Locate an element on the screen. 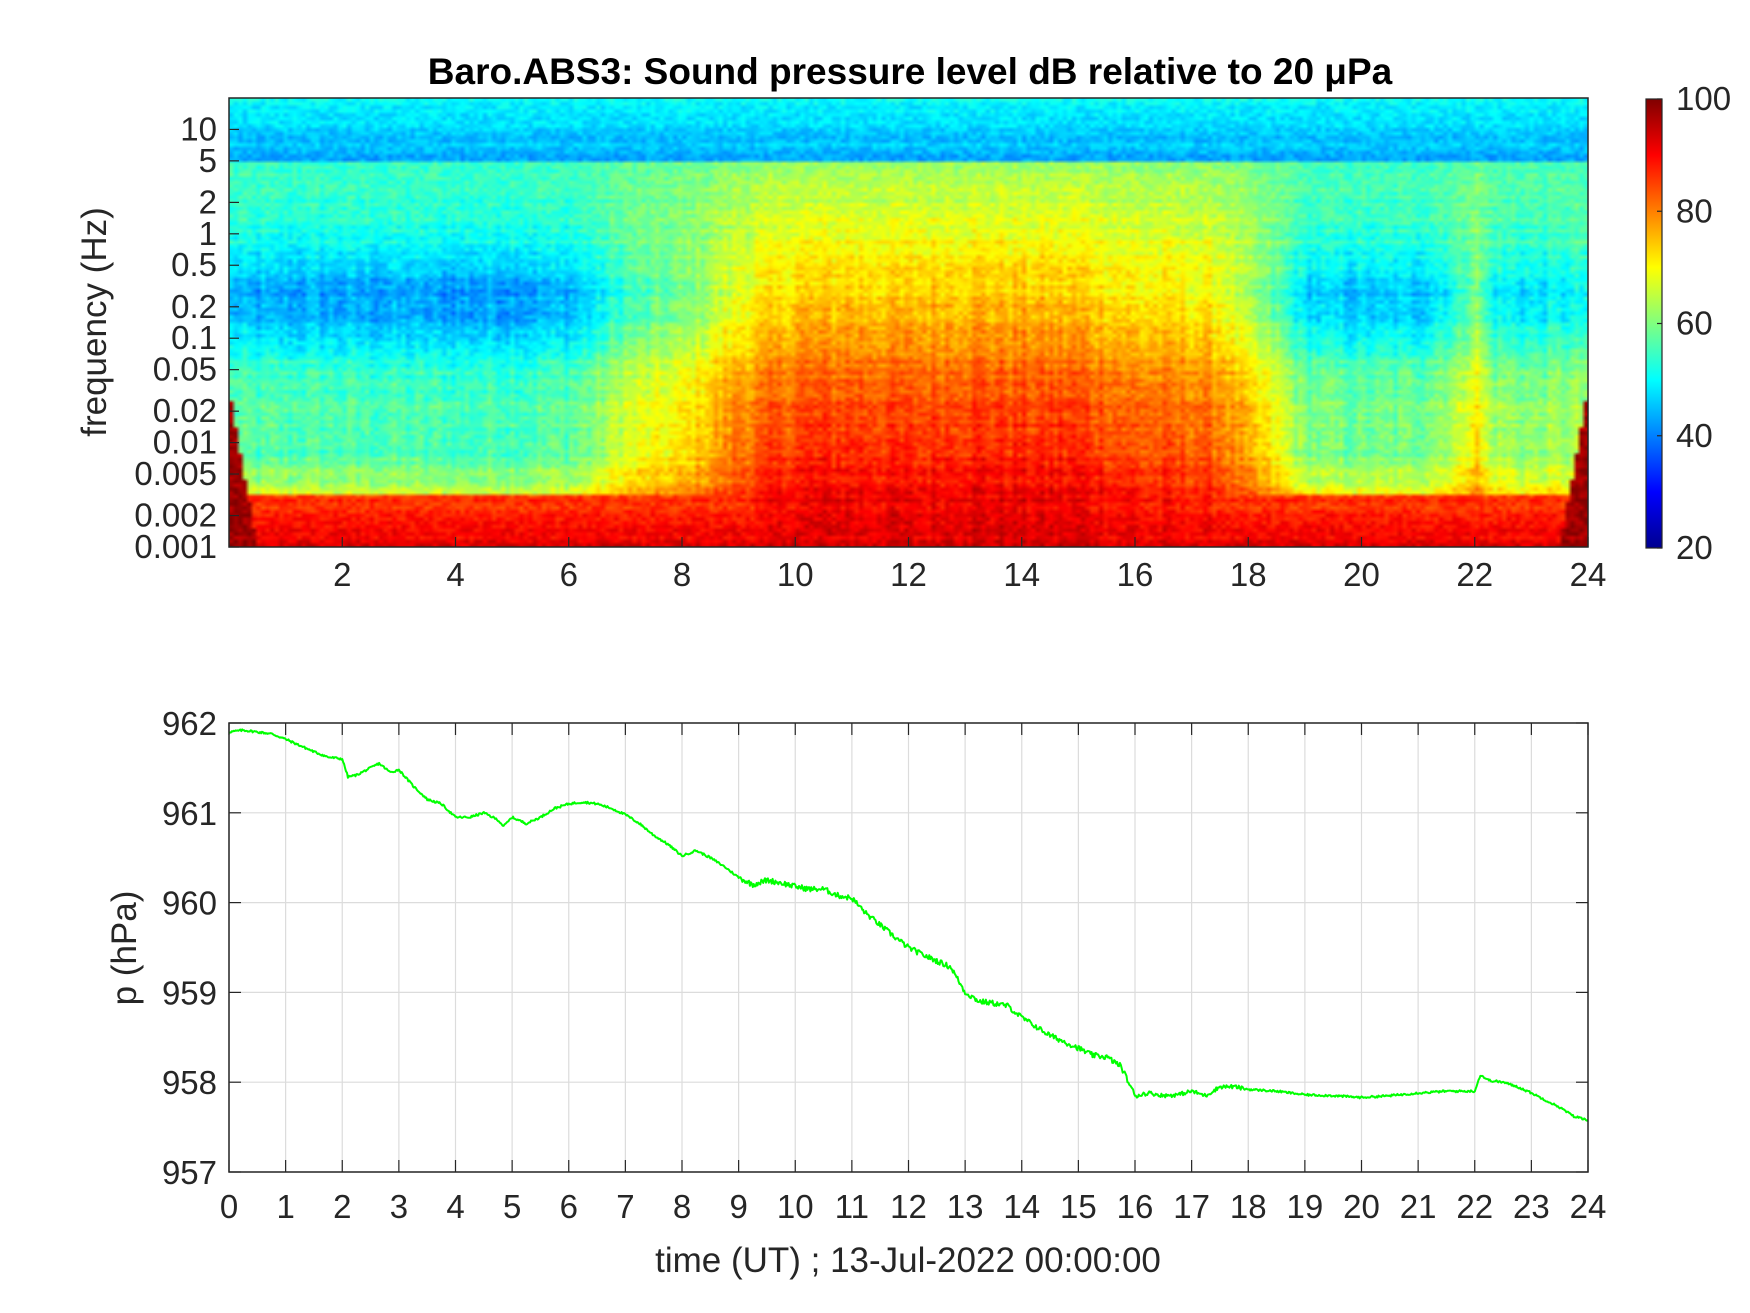  spectrogram-x-tick-label: 12 is located at coordinates (908, 574).